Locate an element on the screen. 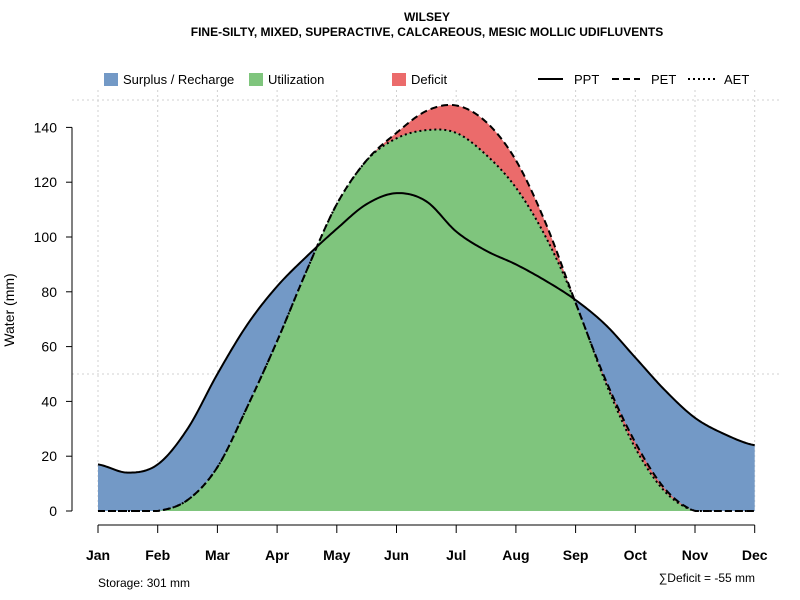 Image resolution: width=800 pixels, height=600 pixels. legend-label-ppt: PPT is located at coordinates (586, 79).